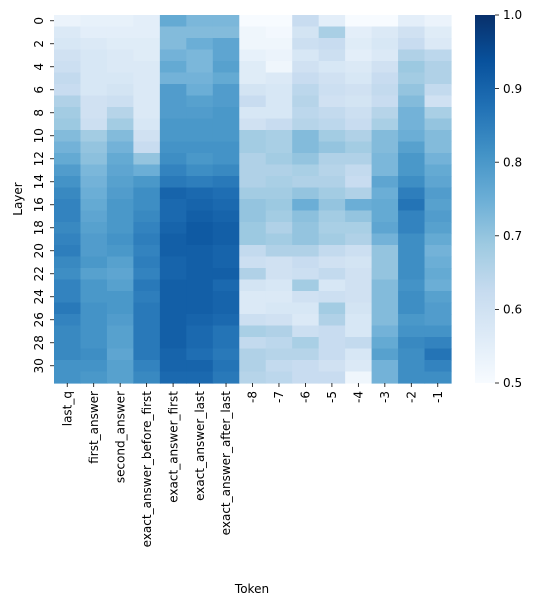 The height and width of the screenshot is (605, 535). What do you see at coordinates (251, 589) in the screenshot?
I see `x-axis-title: Token` at bounding box center [251, 589].